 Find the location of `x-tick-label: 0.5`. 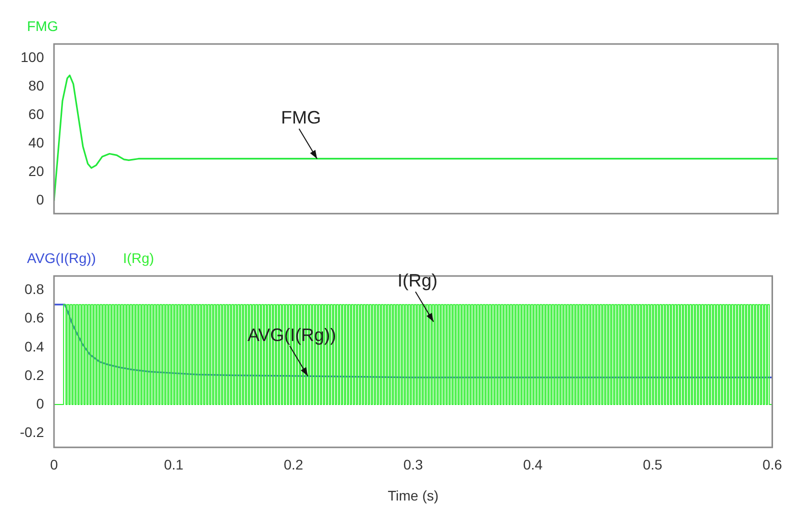

x-tick-label: 0.5 is located at coordinates (652, 464).